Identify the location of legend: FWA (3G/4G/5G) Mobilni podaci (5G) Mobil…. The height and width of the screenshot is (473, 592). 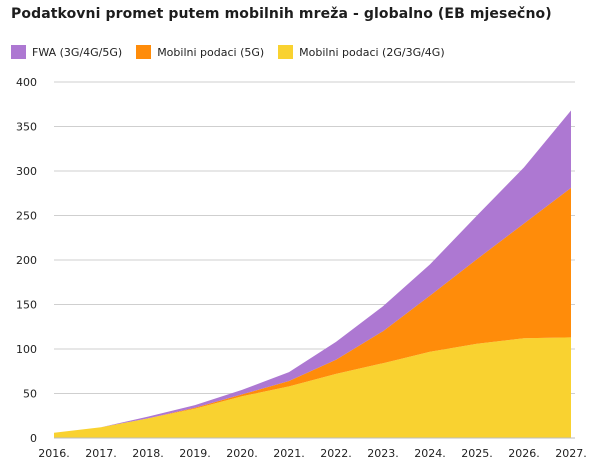
(235, 52).